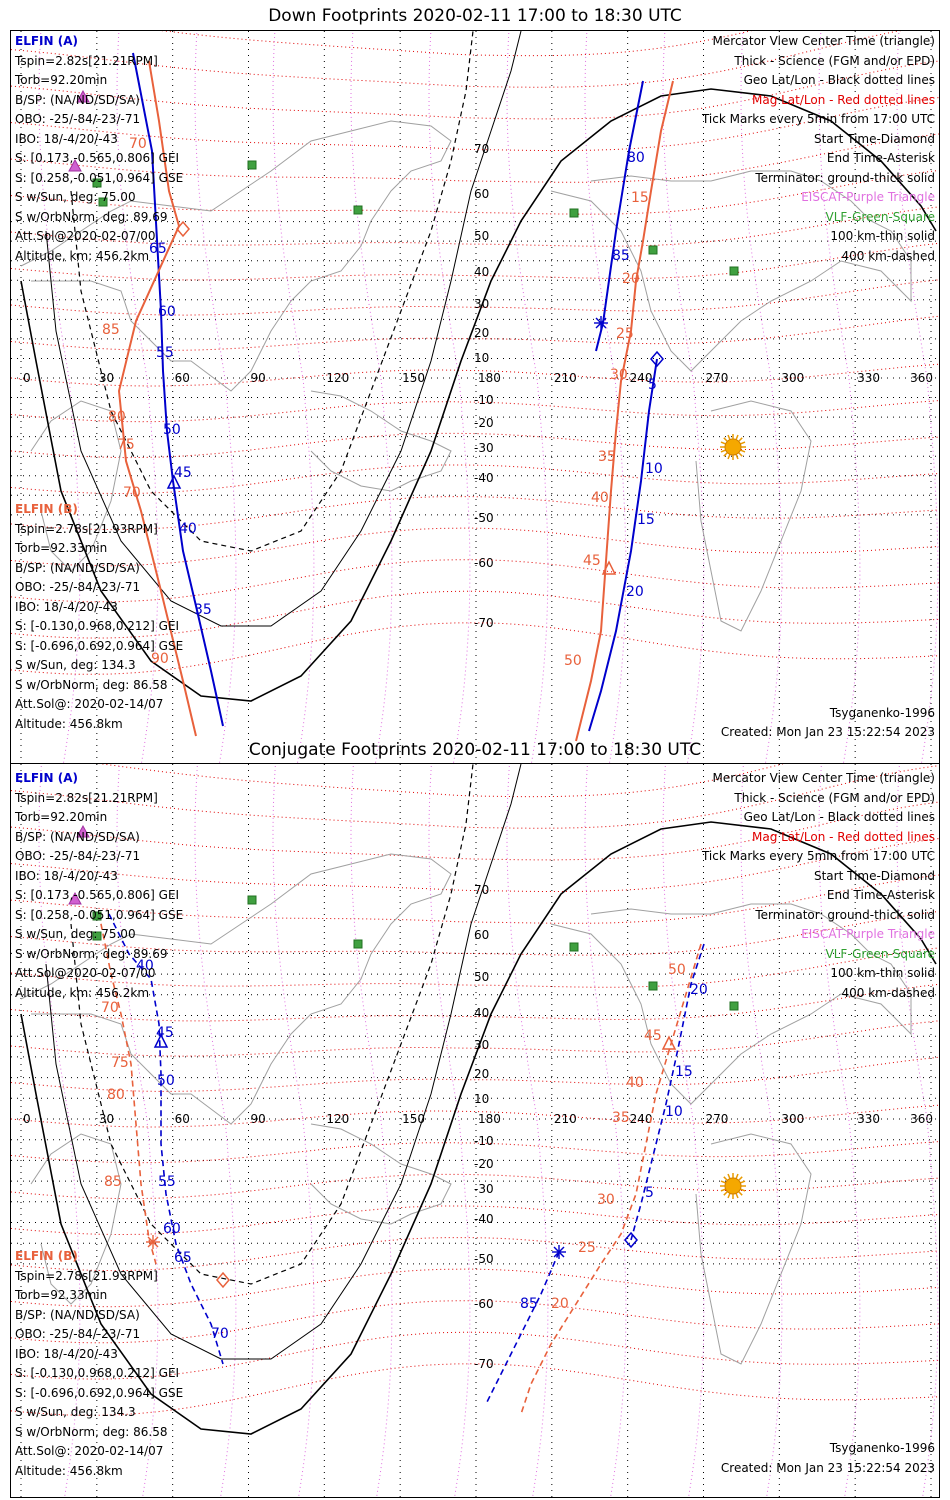 The height and width of the screenshot is (1500, 950). What do you see at coordinates (624, 411) in the screenshot?
I see `elfin-b-track-east` at bounding box center [624, 411].